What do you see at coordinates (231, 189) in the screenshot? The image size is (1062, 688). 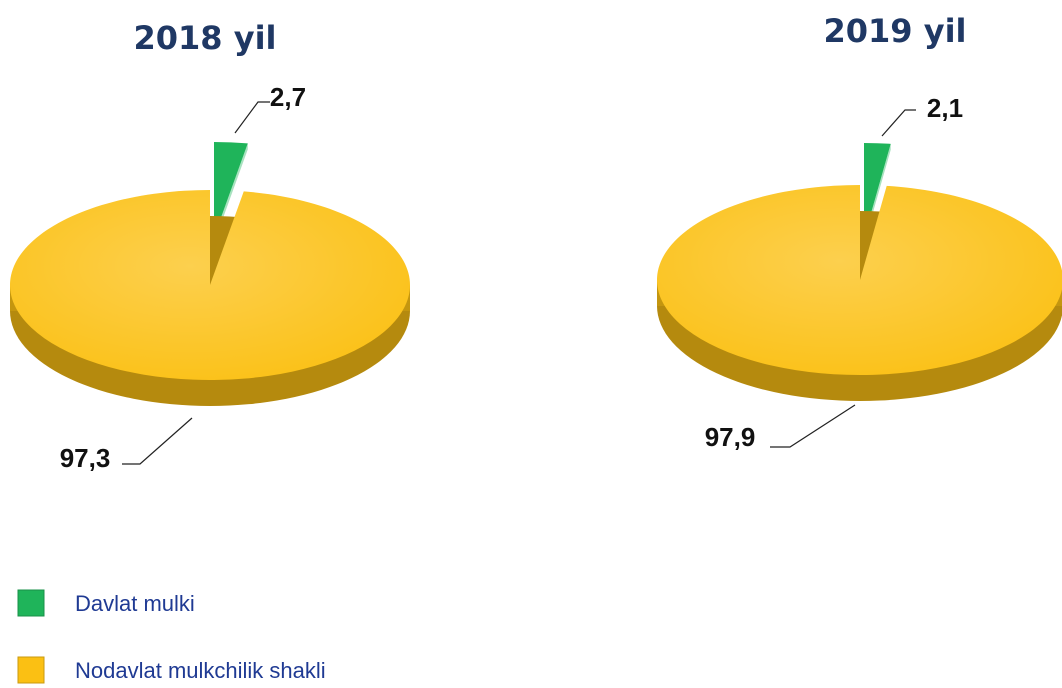 I see `pie-slice` at bounding box center [231, 189].